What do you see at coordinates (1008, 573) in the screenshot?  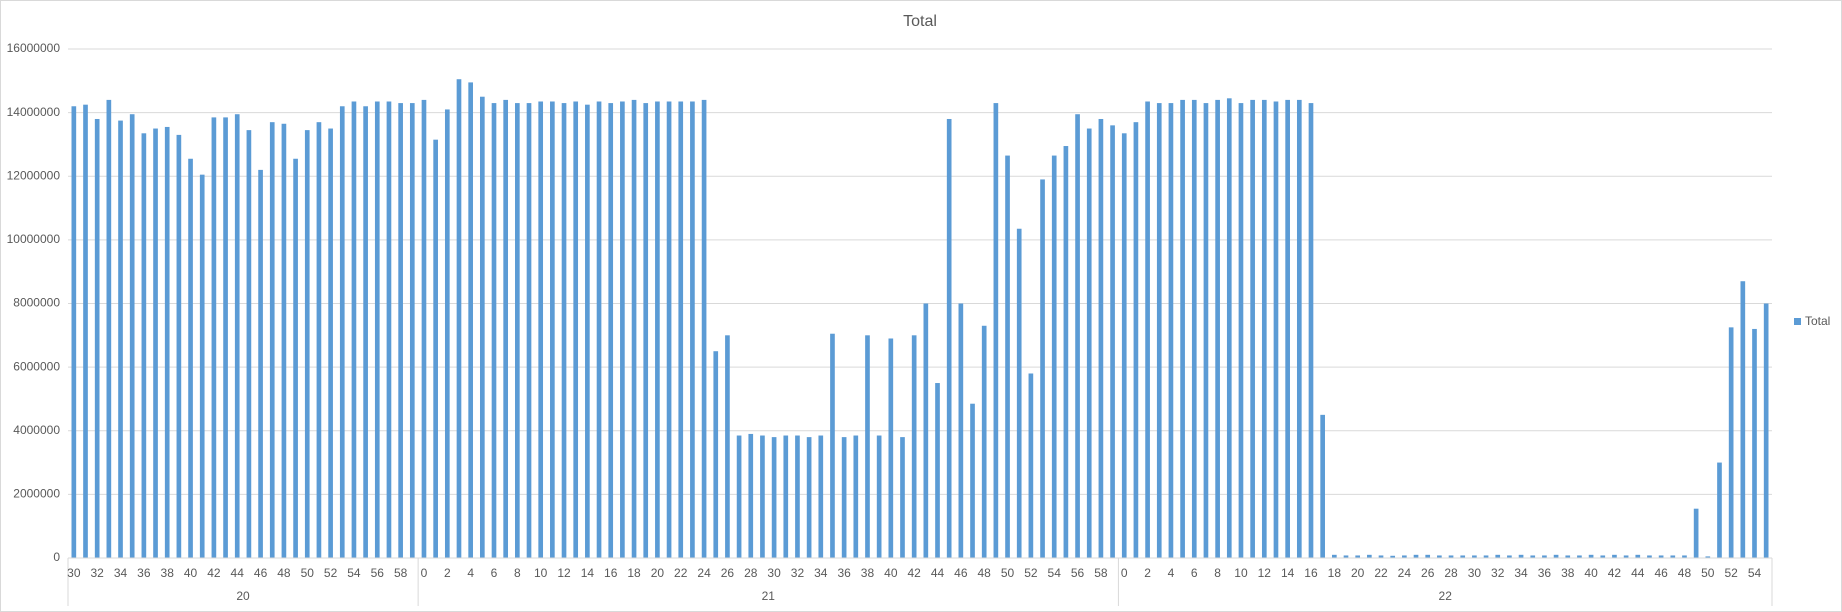 I see `x-tick-label: 50` at bounding box center [1008, 573].